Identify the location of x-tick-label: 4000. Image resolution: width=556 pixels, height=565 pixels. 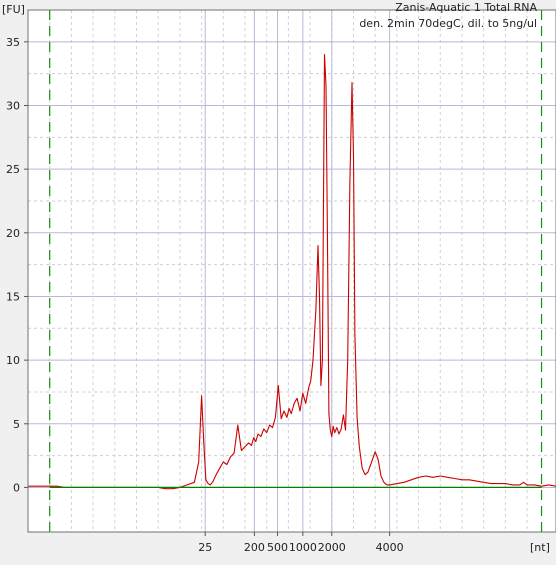
(390, 547).